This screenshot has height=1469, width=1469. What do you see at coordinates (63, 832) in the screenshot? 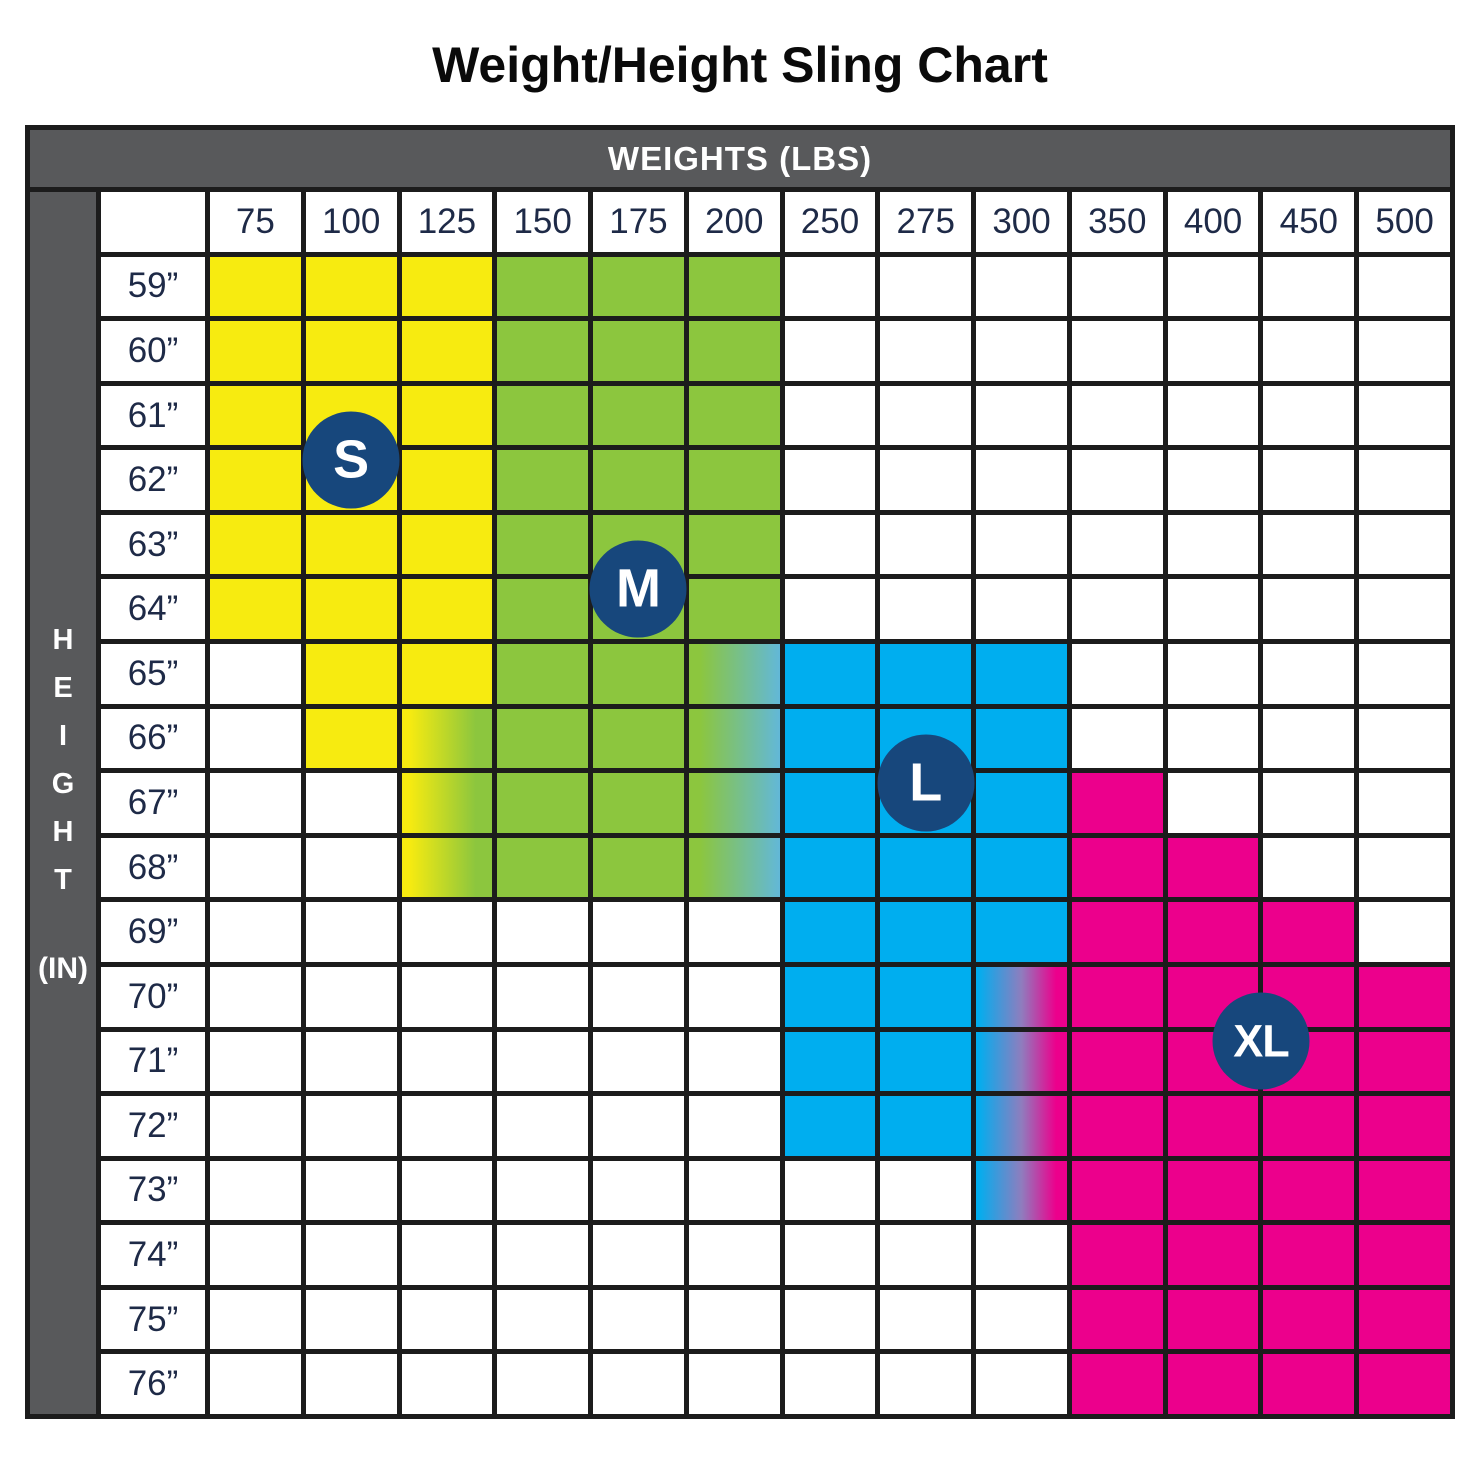
I see `height-axis-letter: H` at bounding box center [63, 832].